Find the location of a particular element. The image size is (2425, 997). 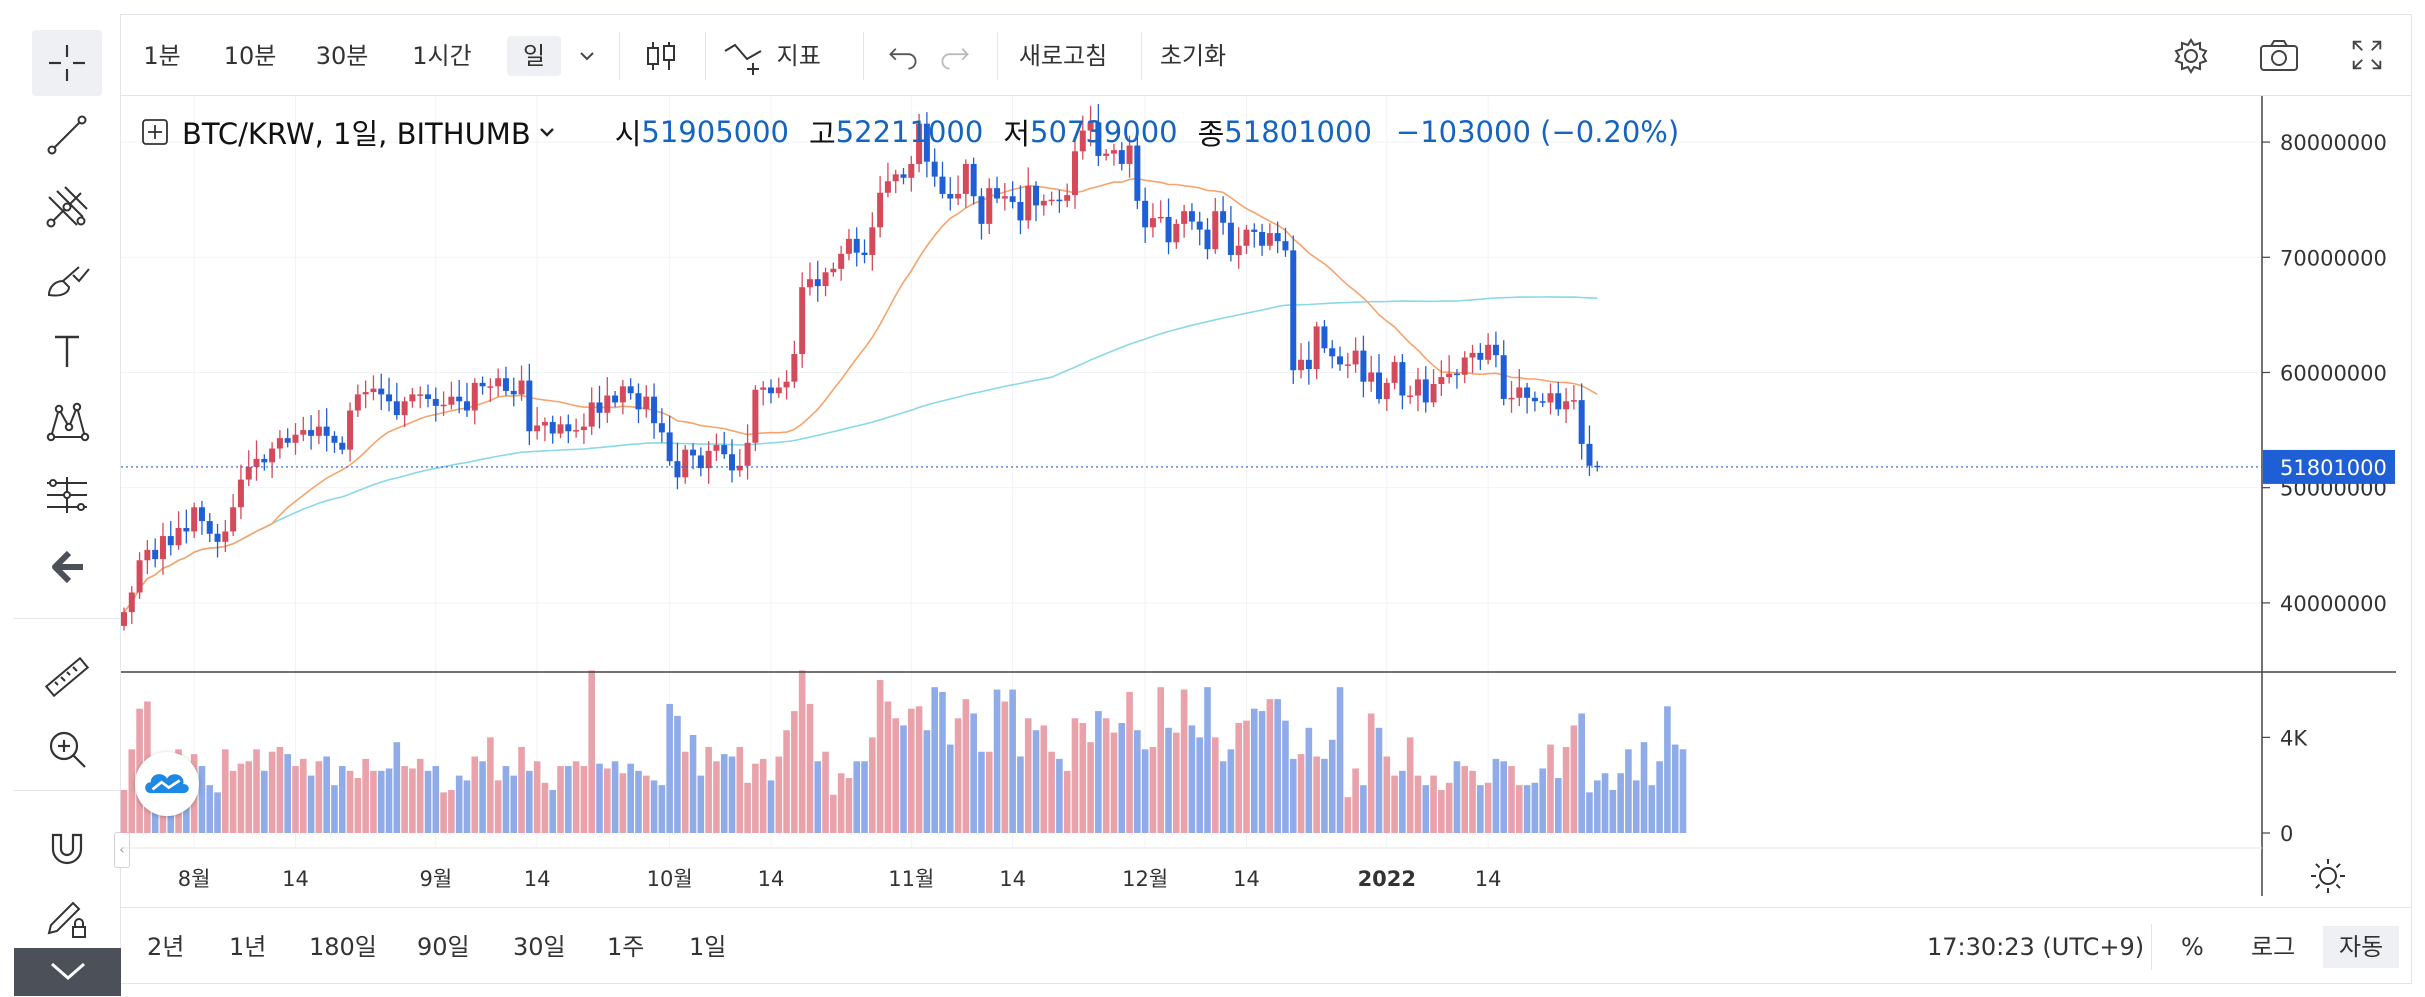

refresh-button: 새로고침 is located at coordinates (1063, 56).